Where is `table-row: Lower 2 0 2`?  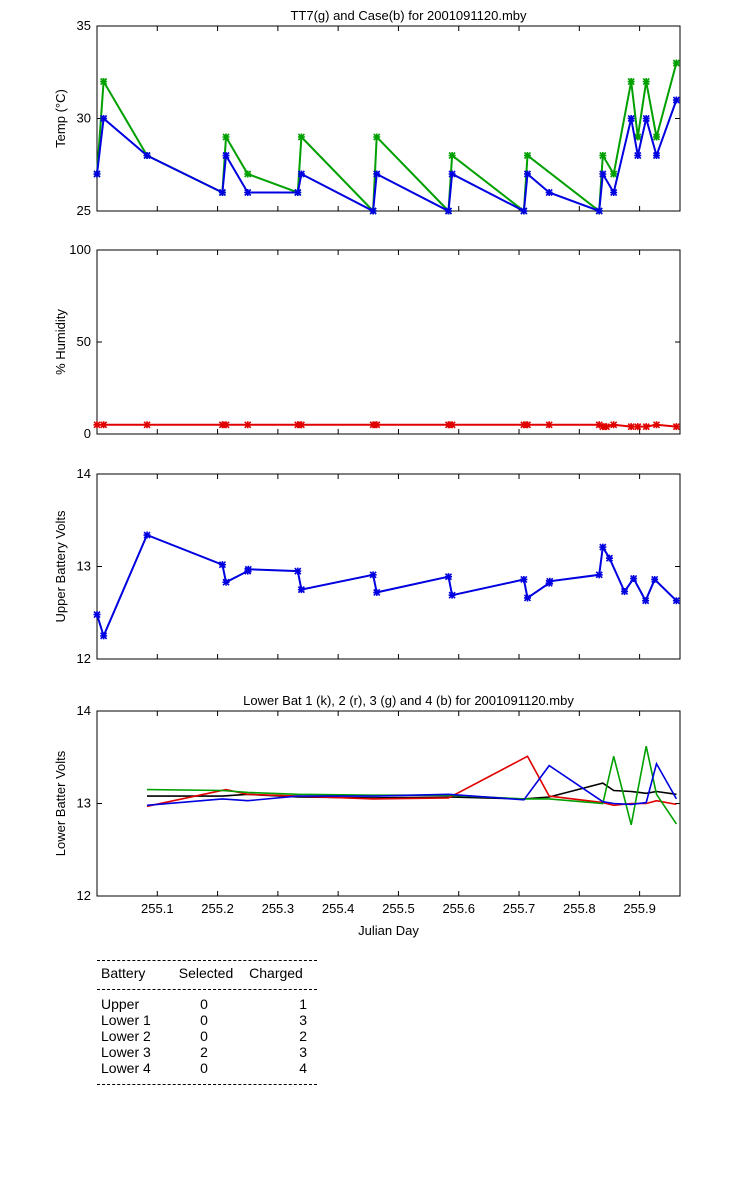 table-row: Lower 2 0 2 is located at coordinates (207, 1036).